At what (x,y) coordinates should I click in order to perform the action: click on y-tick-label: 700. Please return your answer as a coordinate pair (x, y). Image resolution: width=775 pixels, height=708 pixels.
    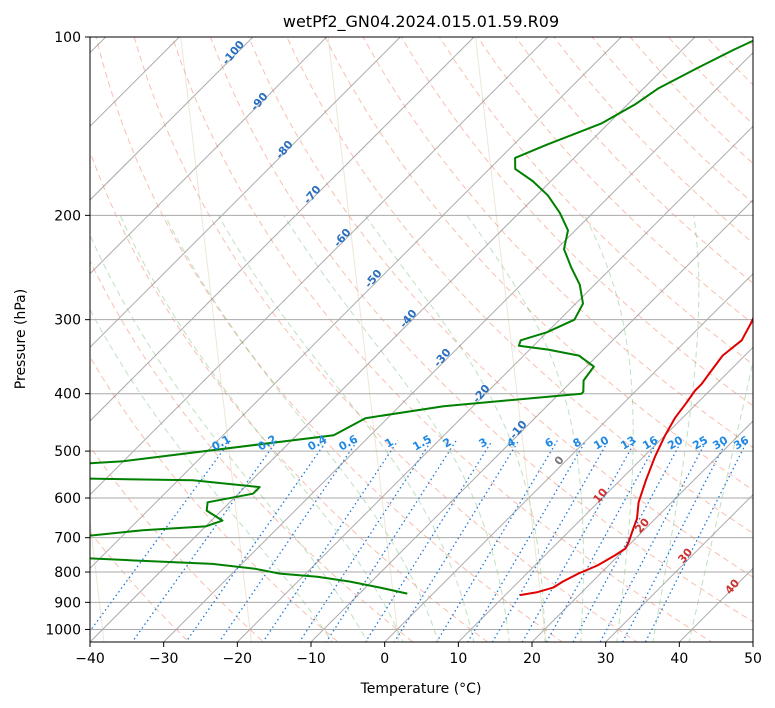
    Looking at the image, I should click on (67, 539).